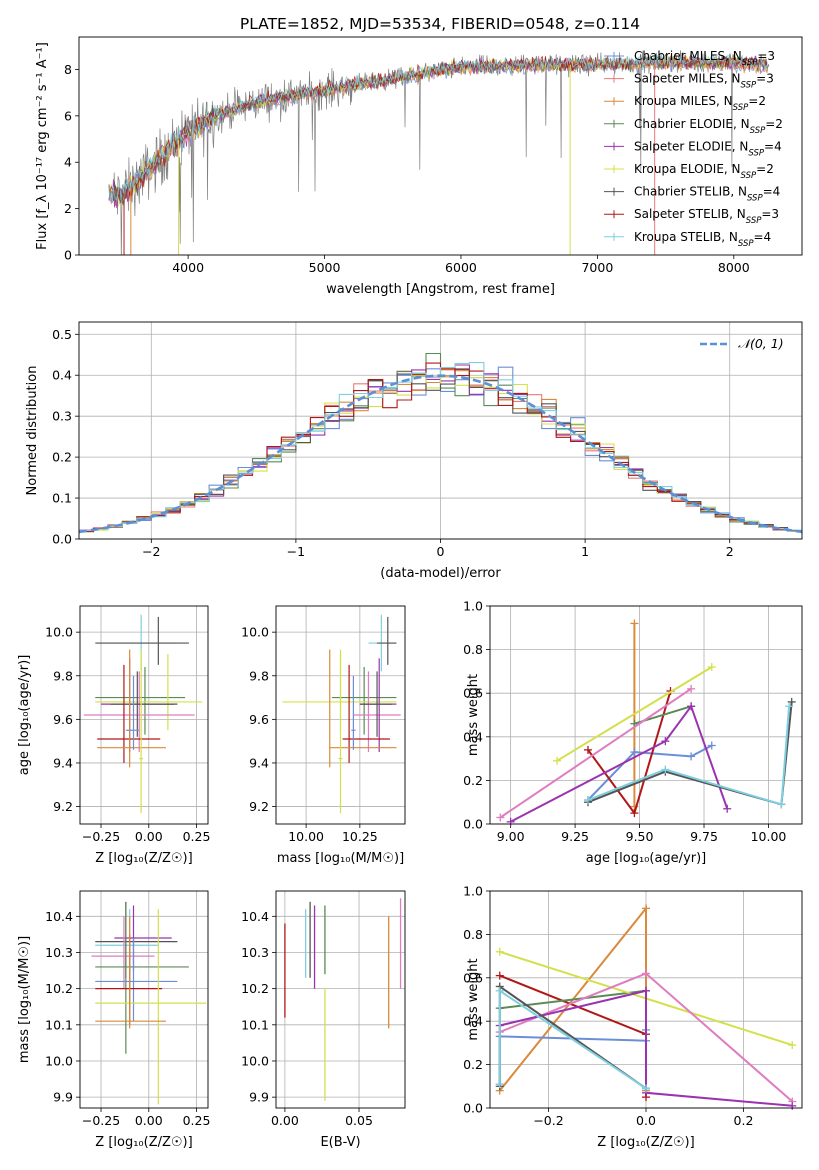  Describe the element at coordinates (62, 375) in the screenshot. I see `y-tick-label: 0.4` at that location.